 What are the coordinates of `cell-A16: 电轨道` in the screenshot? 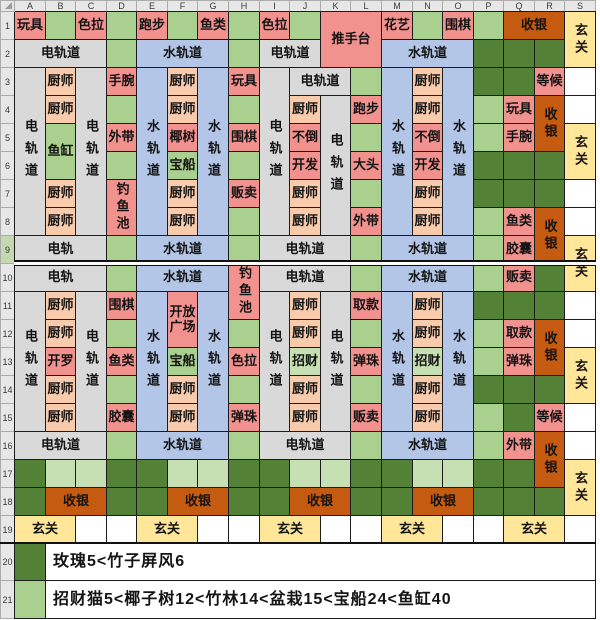 It's located at (60, 445).